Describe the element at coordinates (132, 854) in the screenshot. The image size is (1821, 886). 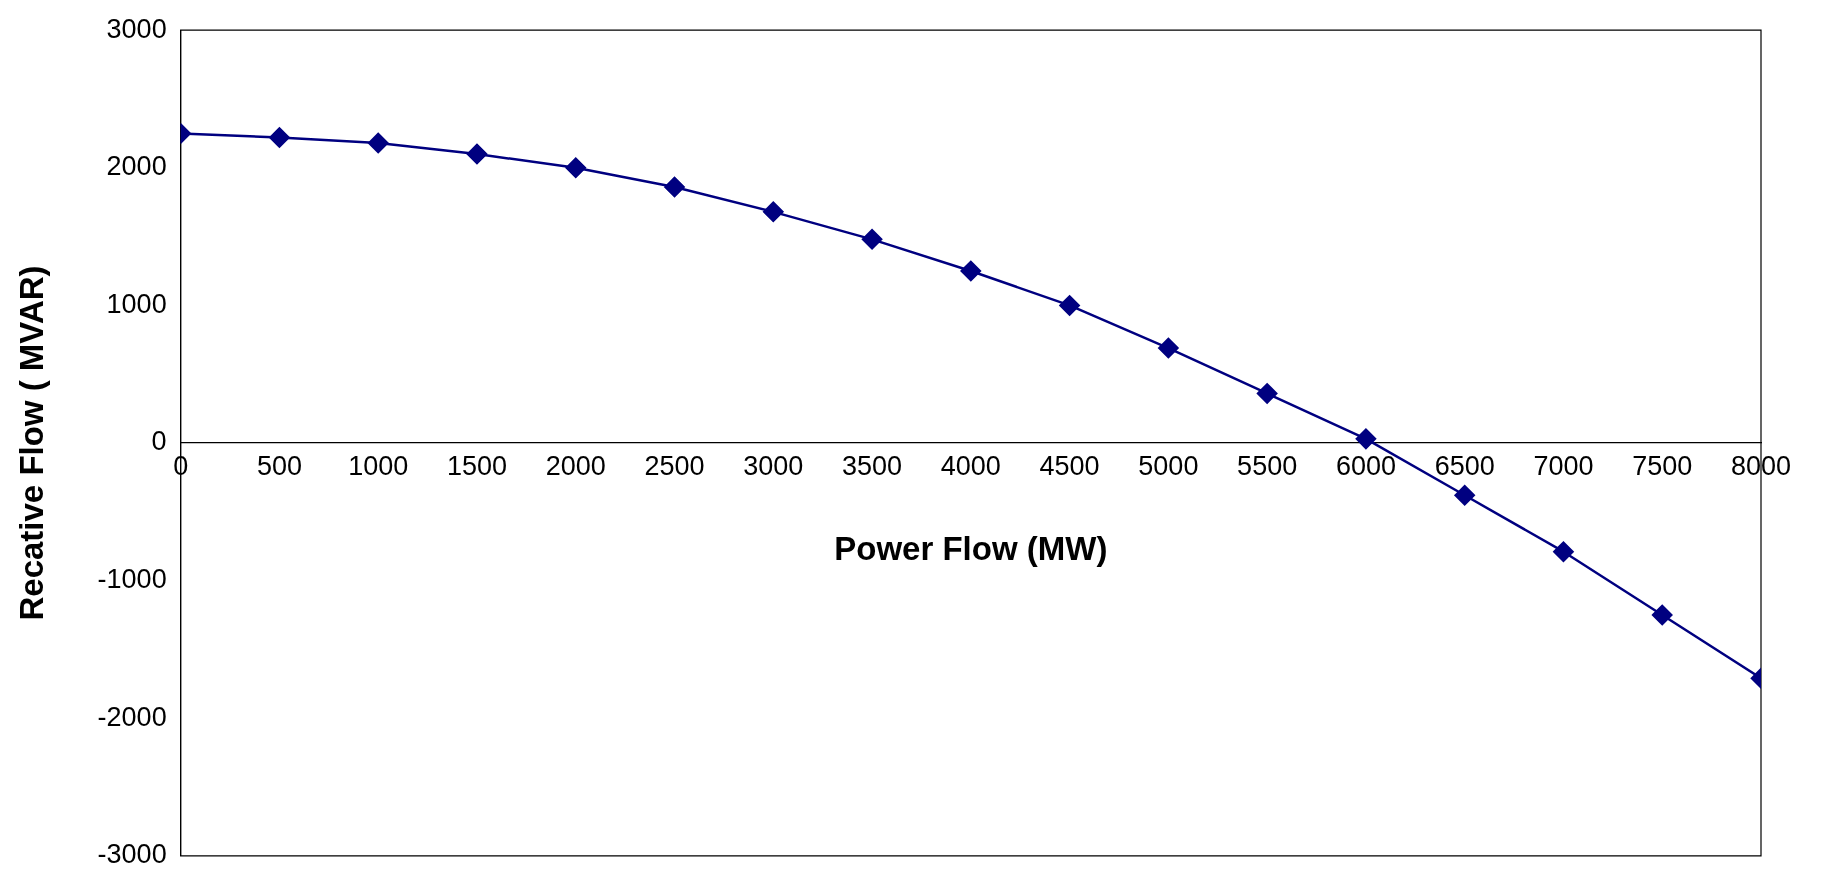
I see `y-tick-label: -3000` at that location.